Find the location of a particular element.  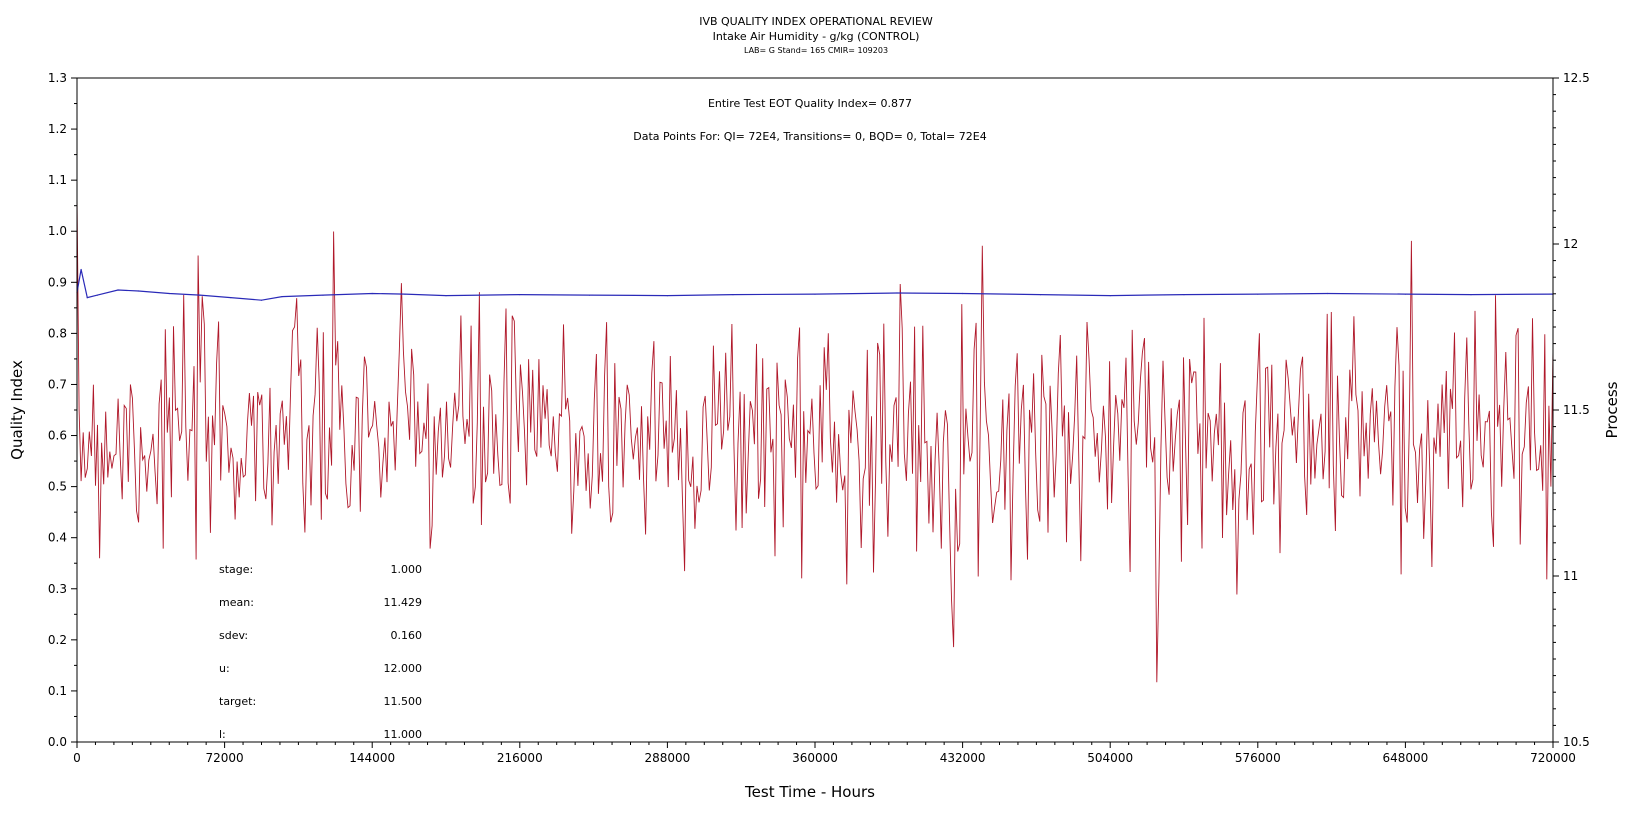

quality-index-series is located at coordinates (815, 284).